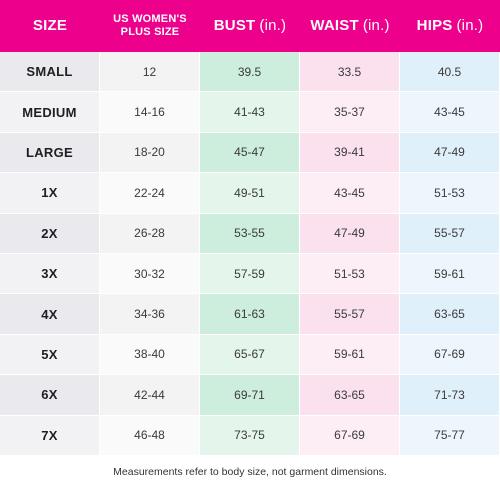 Image resolution: width=500 pixels, height=490 pixels. I want to click on hips-cell: 71-73, so click(450, 395).